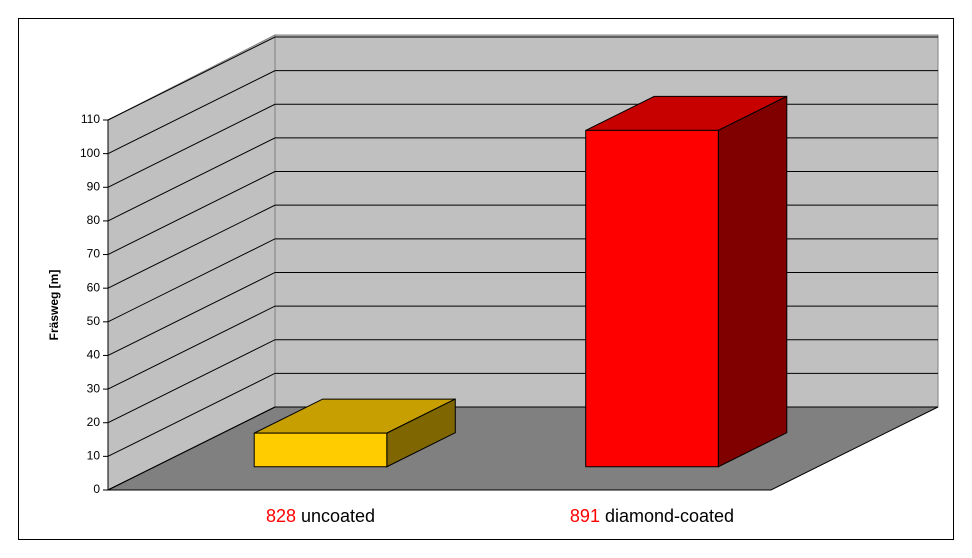 The height and width of the screenshot is (558, 972). I want to click on y-tick-label: 30, so click(94, 388).